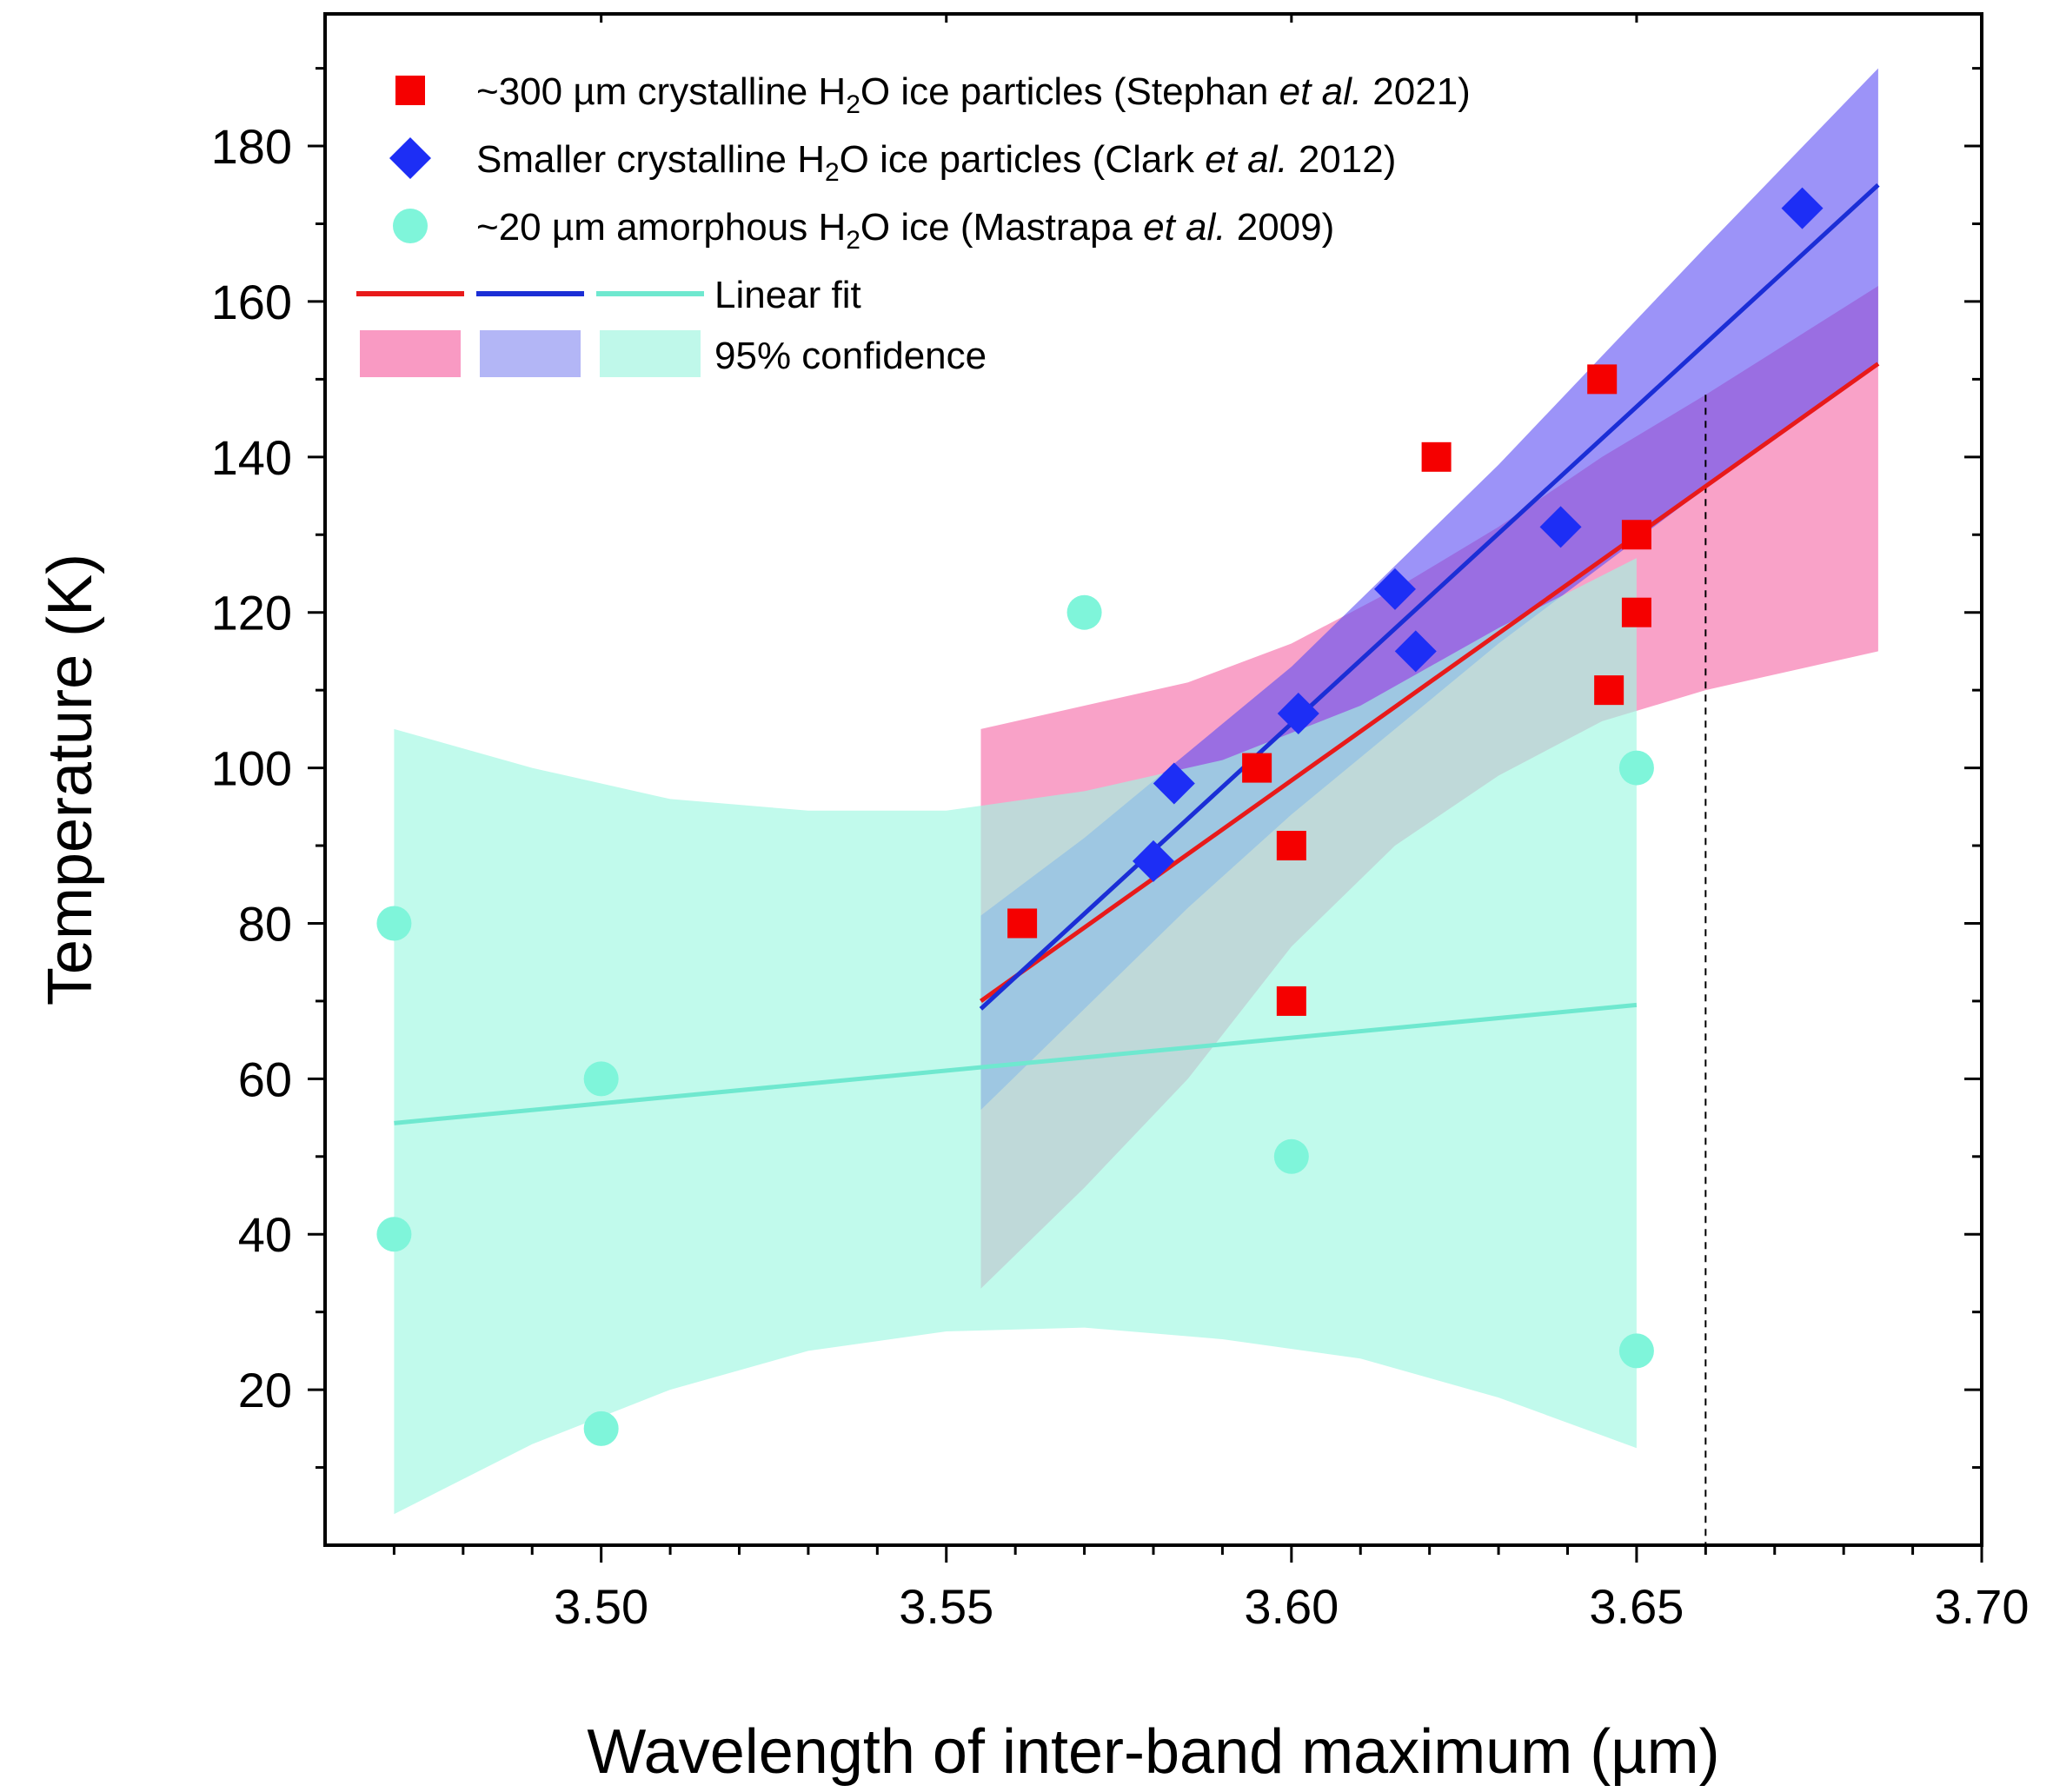 This screenshot has width=2053, height=1792. What do you see at coordinates (265, 1390) in the screenshot?
I see `y-tick-label: 20` at bounding box center [265, 1390].